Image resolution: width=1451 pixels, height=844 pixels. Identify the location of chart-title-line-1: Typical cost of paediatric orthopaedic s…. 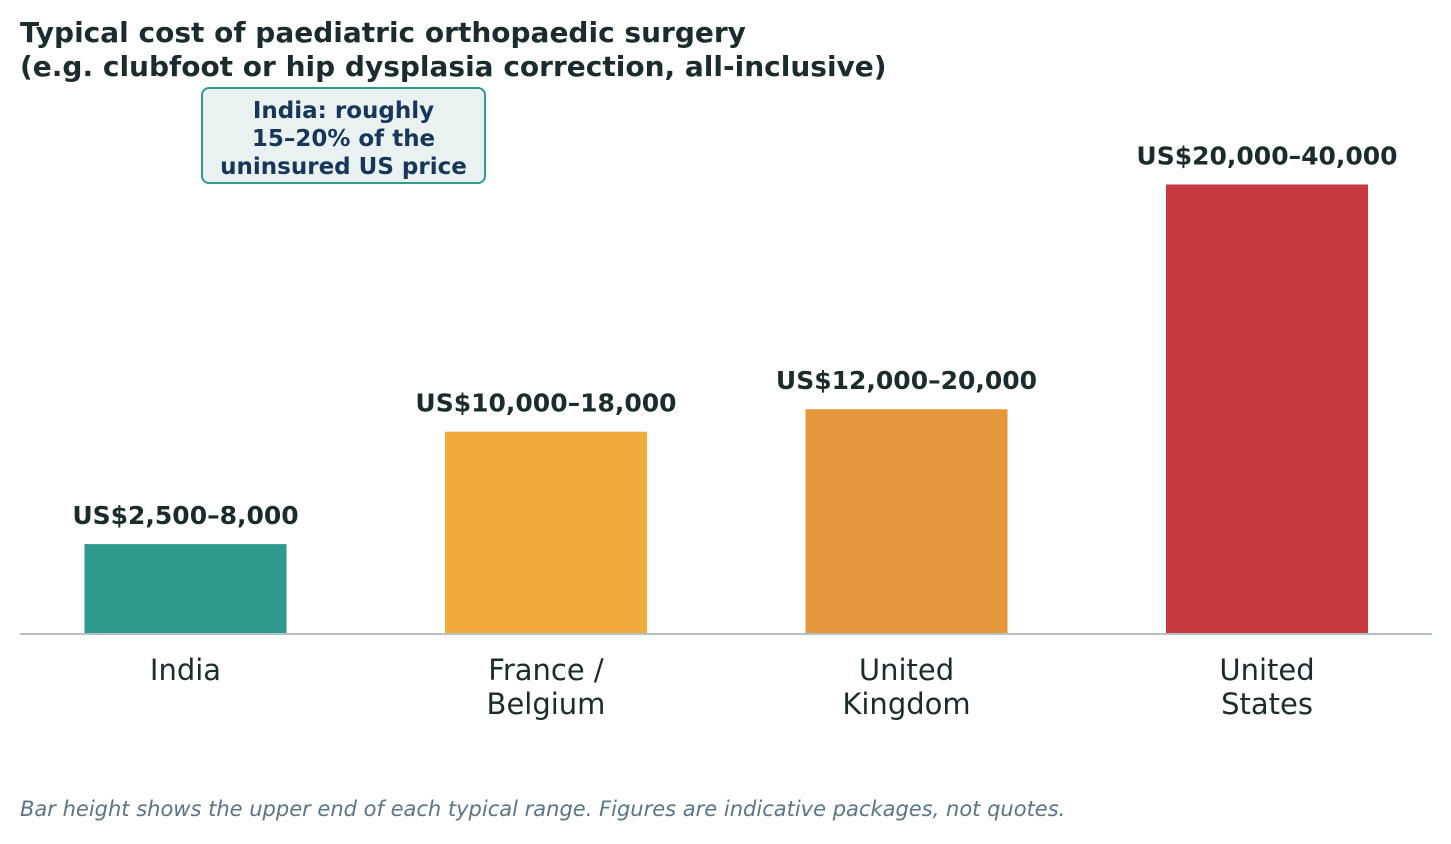
(383, 32).